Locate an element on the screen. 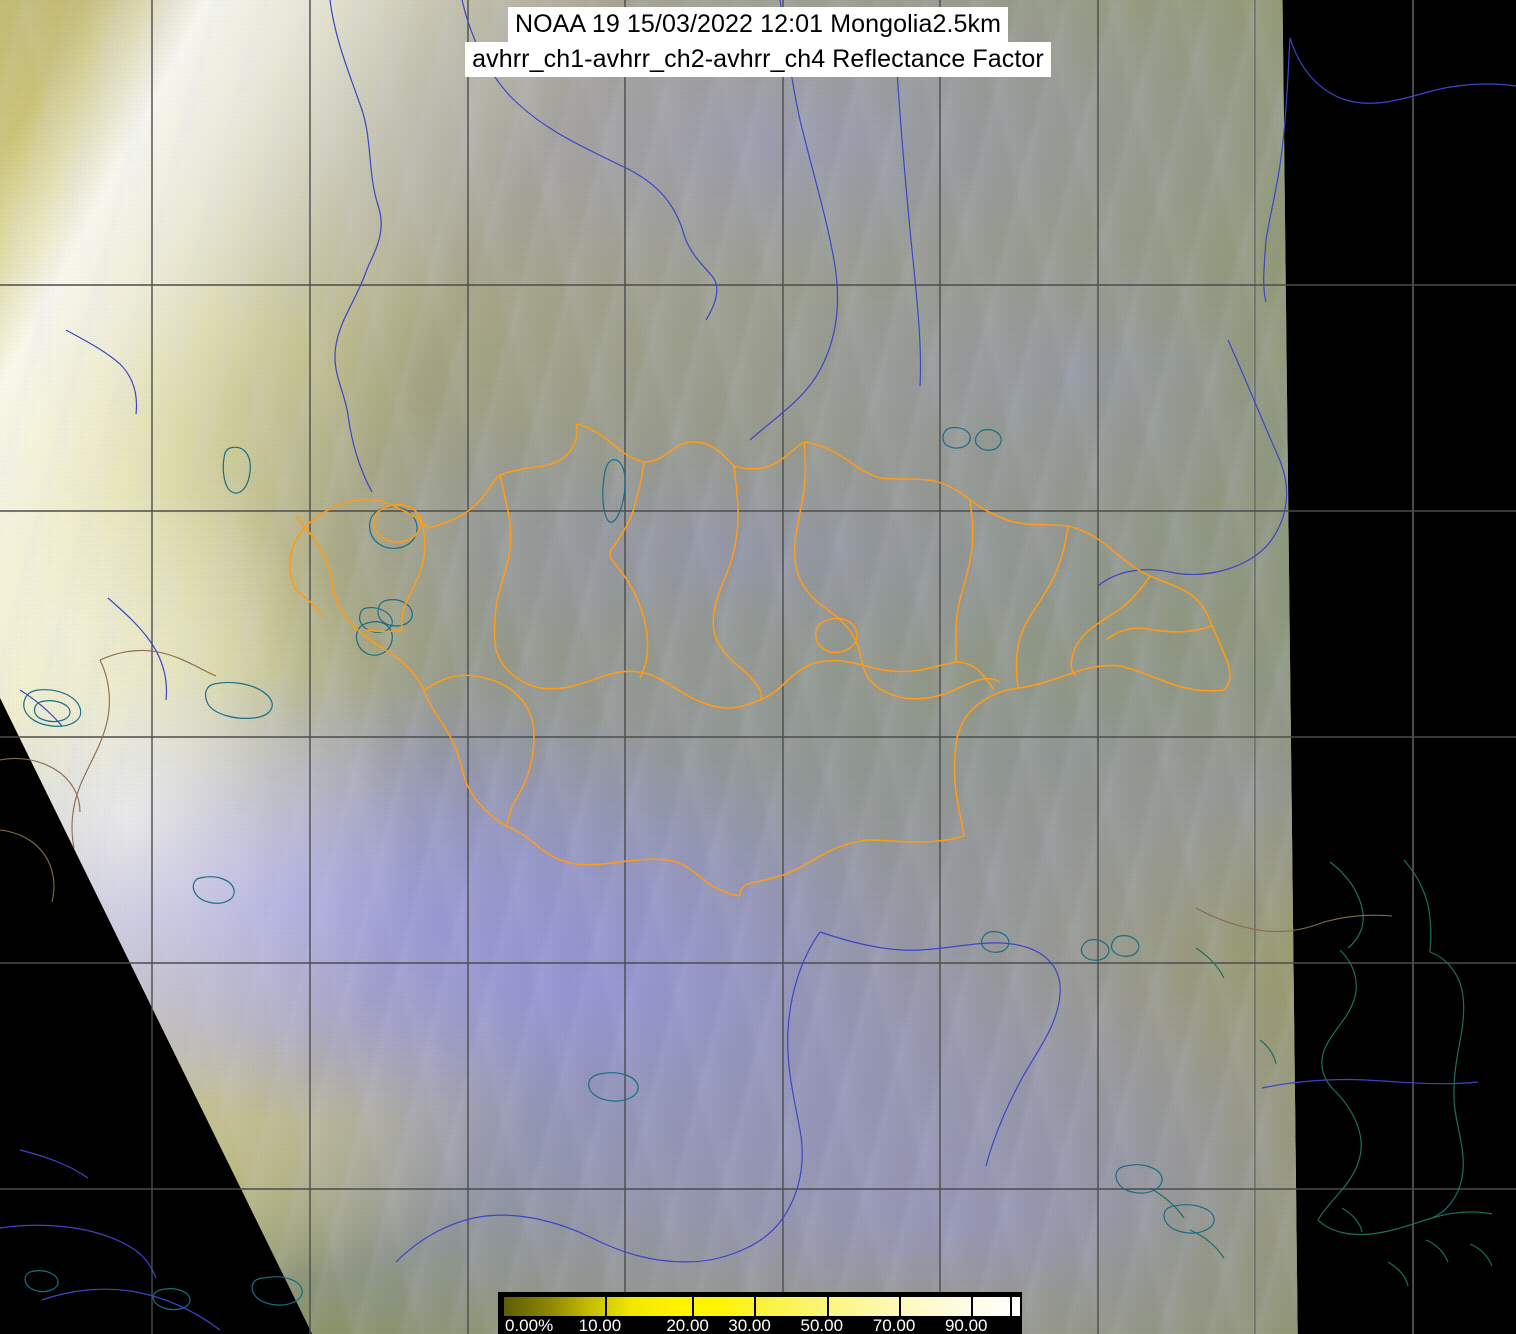 This screenshot has width=1516, height=1334. coastline is located at coordinates (1321, 1073).